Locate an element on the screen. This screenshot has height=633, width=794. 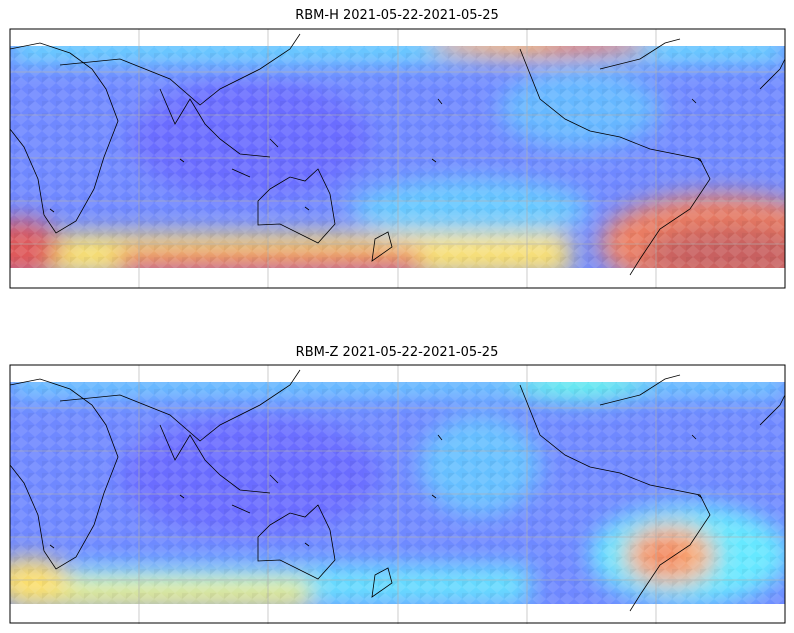
panel-title: RBM-H 2021-05-22-2021-05-25 is located at coordinates (397, 15).